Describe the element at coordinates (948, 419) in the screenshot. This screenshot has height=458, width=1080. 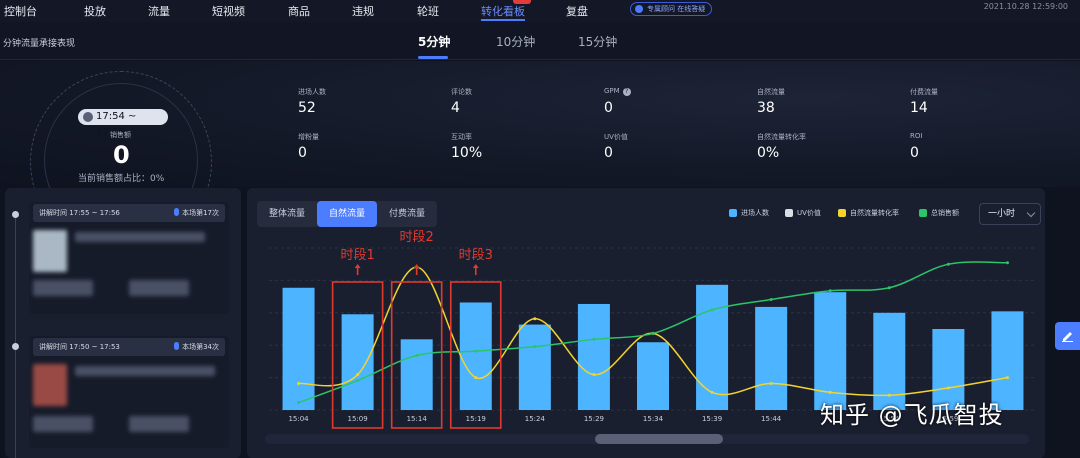
I see `x-tick-label: 15:59` at that location.